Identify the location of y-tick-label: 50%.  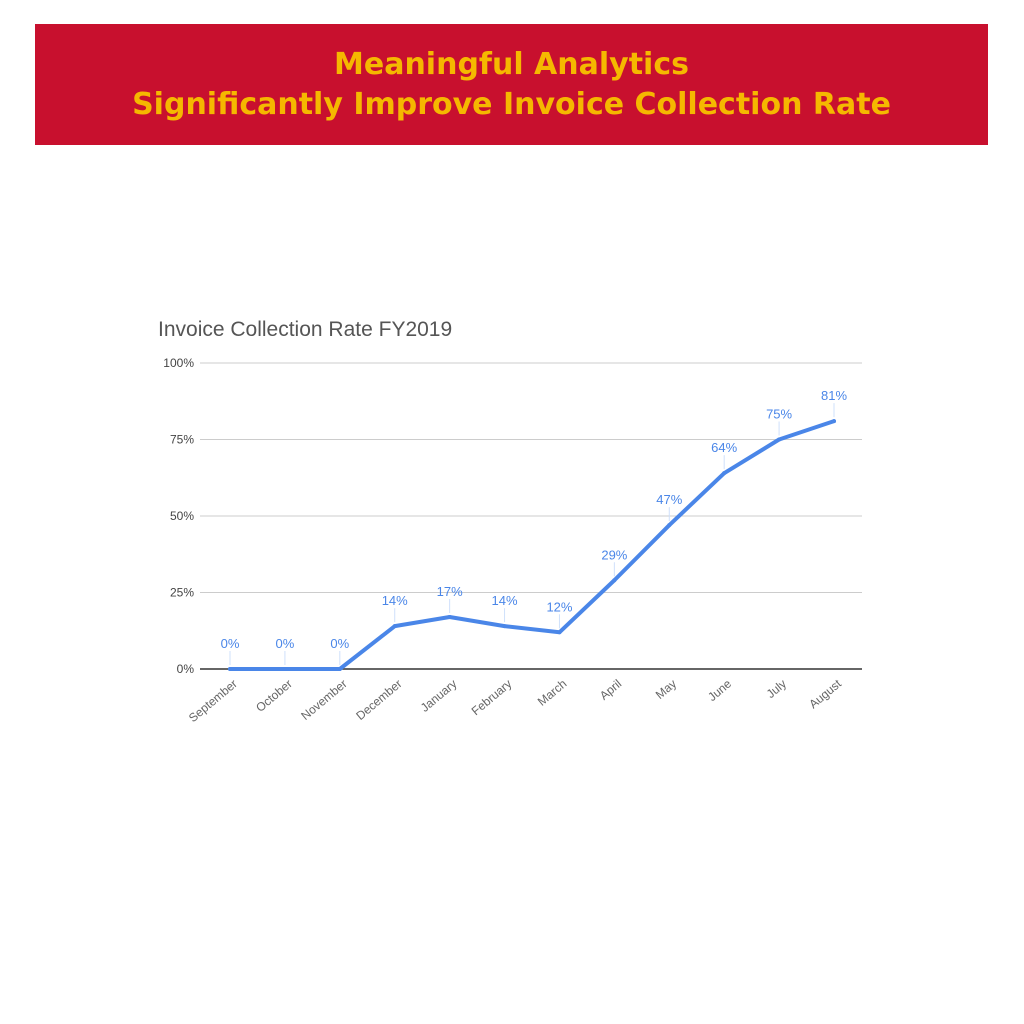
(182, 516).